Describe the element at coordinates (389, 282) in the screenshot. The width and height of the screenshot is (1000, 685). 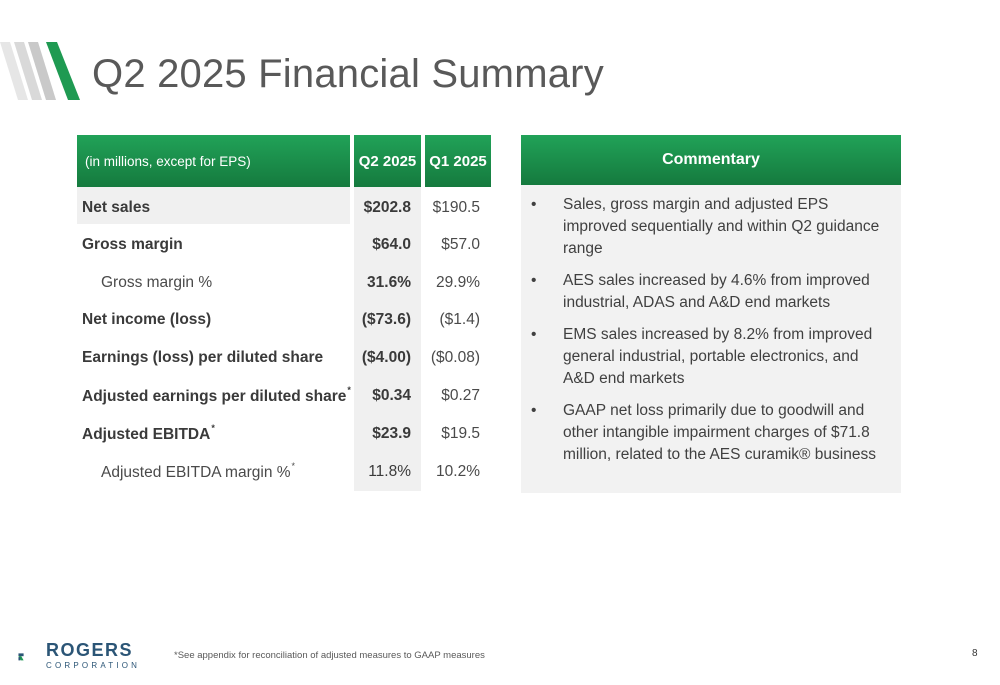
I see `q2-value: 31.6%` at that location.